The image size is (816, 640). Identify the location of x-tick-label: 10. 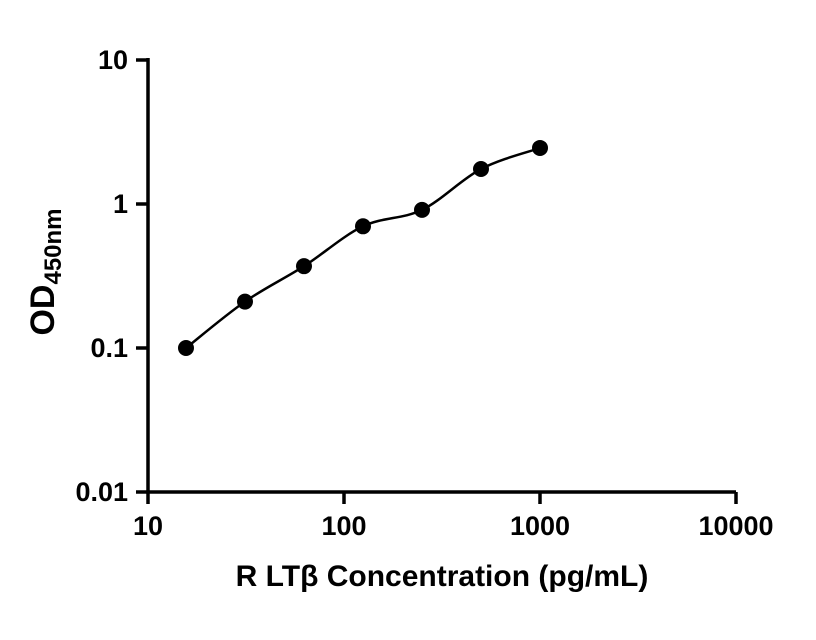
(148, 526).